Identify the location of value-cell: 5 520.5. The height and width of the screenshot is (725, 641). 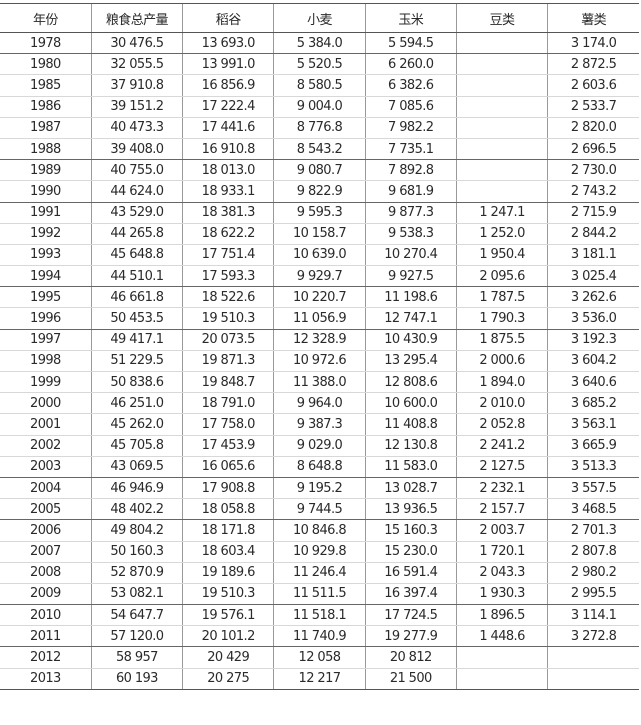
(319, 64).